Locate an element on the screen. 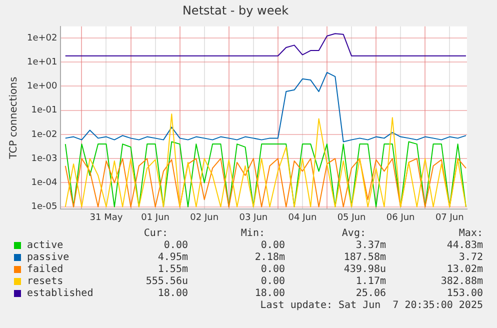 The image size is (497, 328). x-tick-label: 06 Jun is located at coordinates (400, 217).